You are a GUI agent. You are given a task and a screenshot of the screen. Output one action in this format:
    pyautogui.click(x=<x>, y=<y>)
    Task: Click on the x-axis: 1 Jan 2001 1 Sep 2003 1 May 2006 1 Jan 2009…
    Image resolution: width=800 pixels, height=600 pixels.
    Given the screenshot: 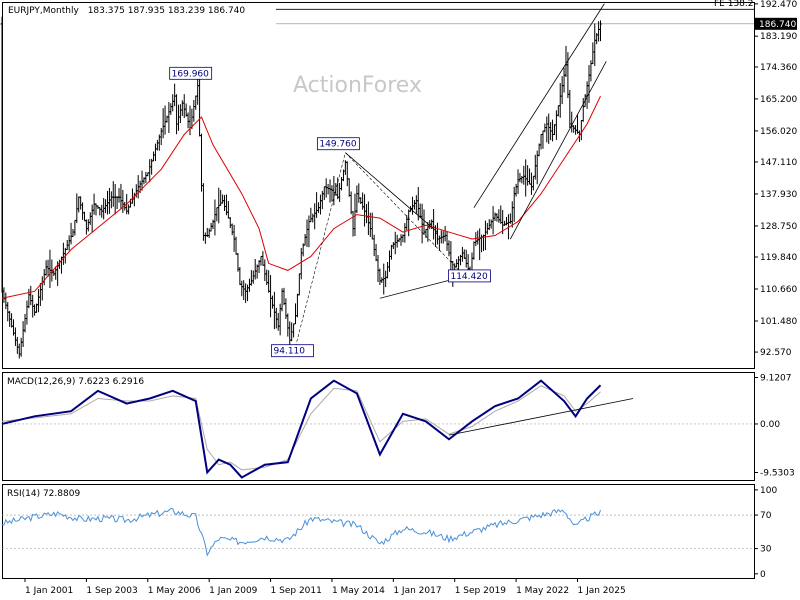 What is the action you would take?
    pyautogui.click(x=325, y=587)
    